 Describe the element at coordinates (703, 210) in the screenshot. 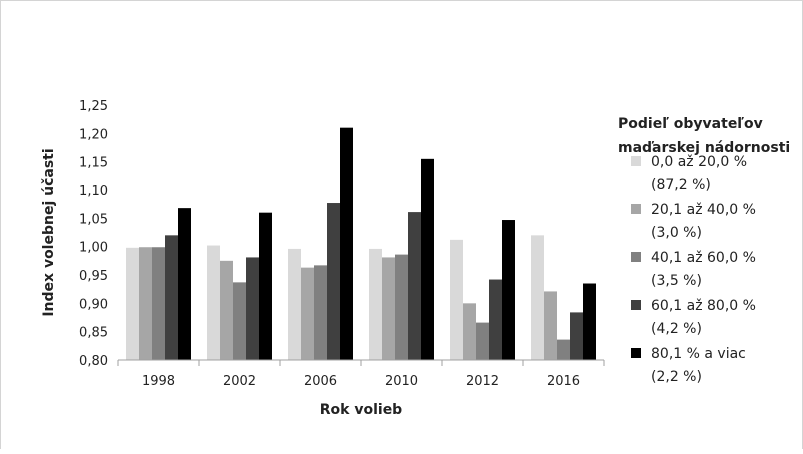

I see `legend-label-2: 20,1 až 40,0 %` at that location.